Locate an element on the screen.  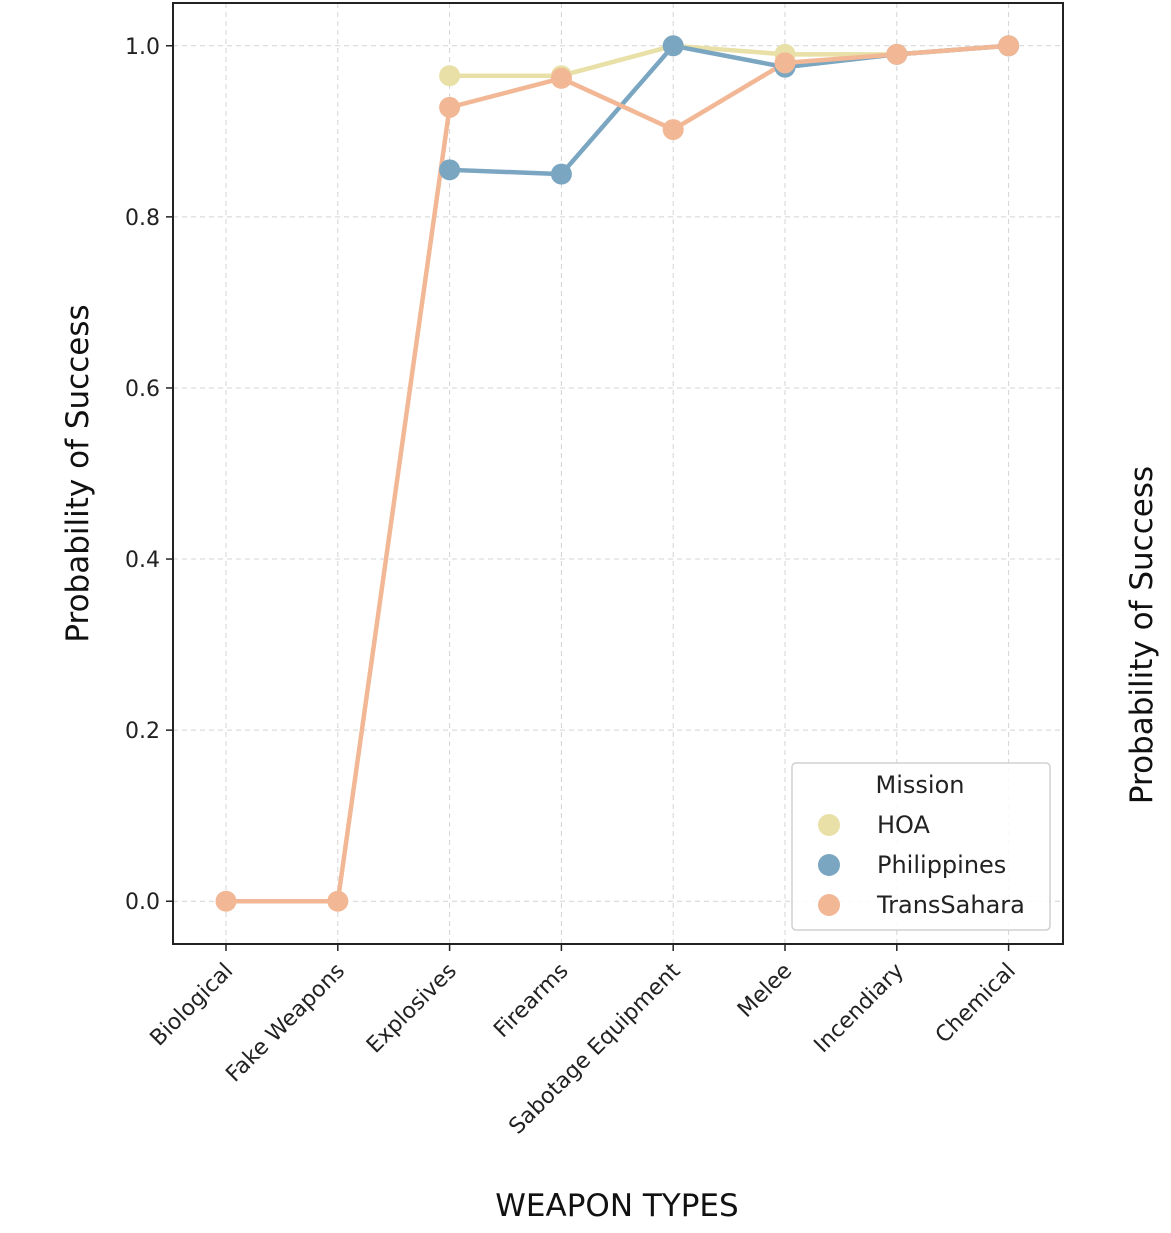
data-point-hoa is located at coordinates (450, 76).